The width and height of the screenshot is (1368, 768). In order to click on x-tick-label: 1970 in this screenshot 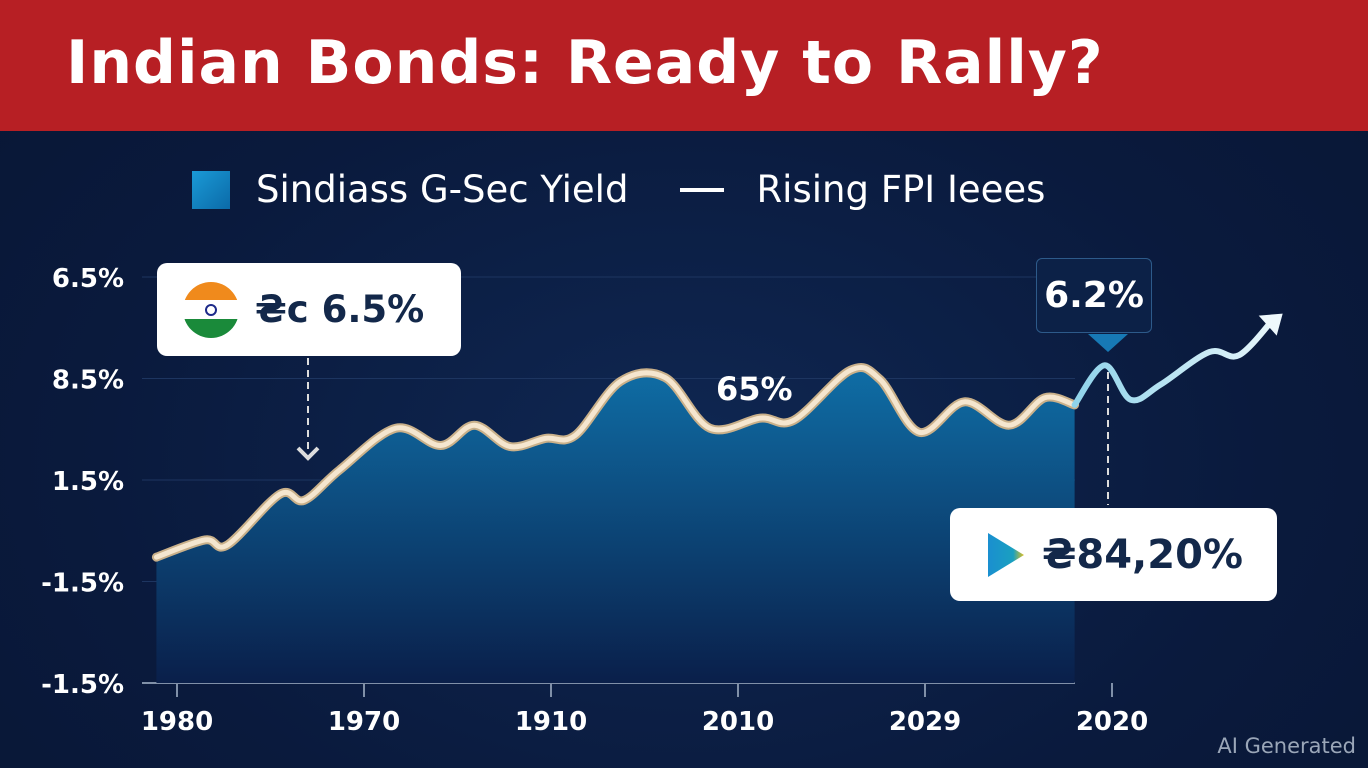, I will do `click(364, 722)`.